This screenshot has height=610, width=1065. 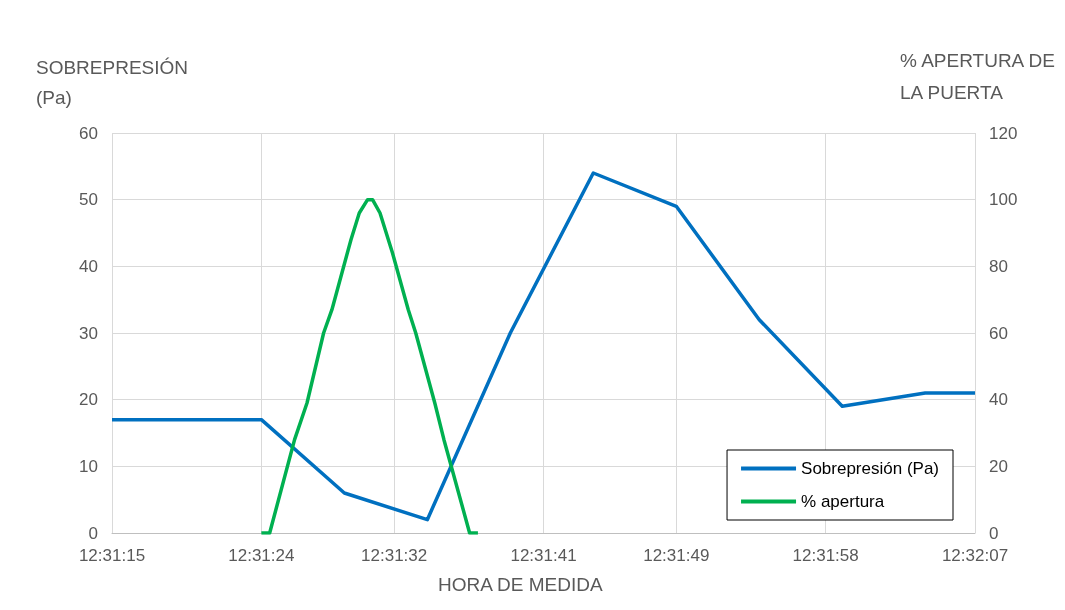 What do you see at coordinates (998, 266) in the screenshot?
I see `y2-tick-label: 80` at bounding box center [998, 266].